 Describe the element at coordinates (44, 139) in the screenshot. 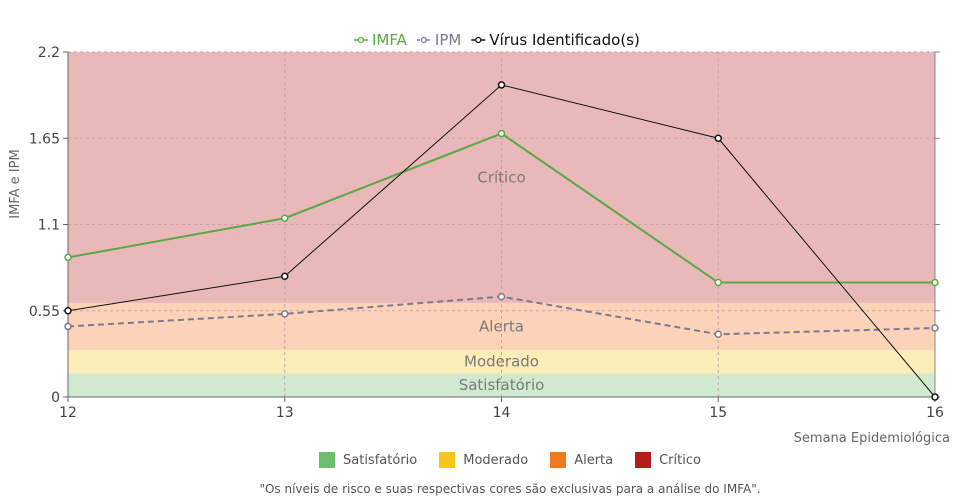

I see `y-tick-label: 1.65` at that location.